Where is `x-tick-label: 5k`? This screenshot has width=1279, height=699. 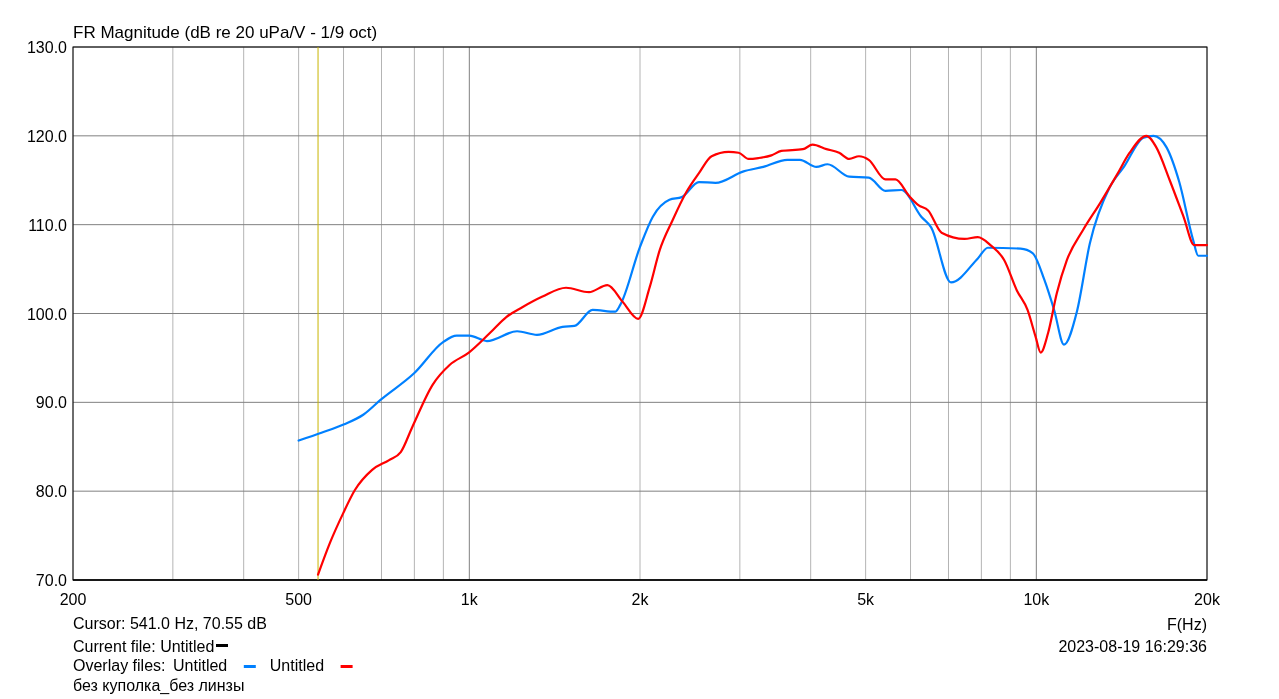 x-tick-label: 5k is located at coordinates (866, 599).